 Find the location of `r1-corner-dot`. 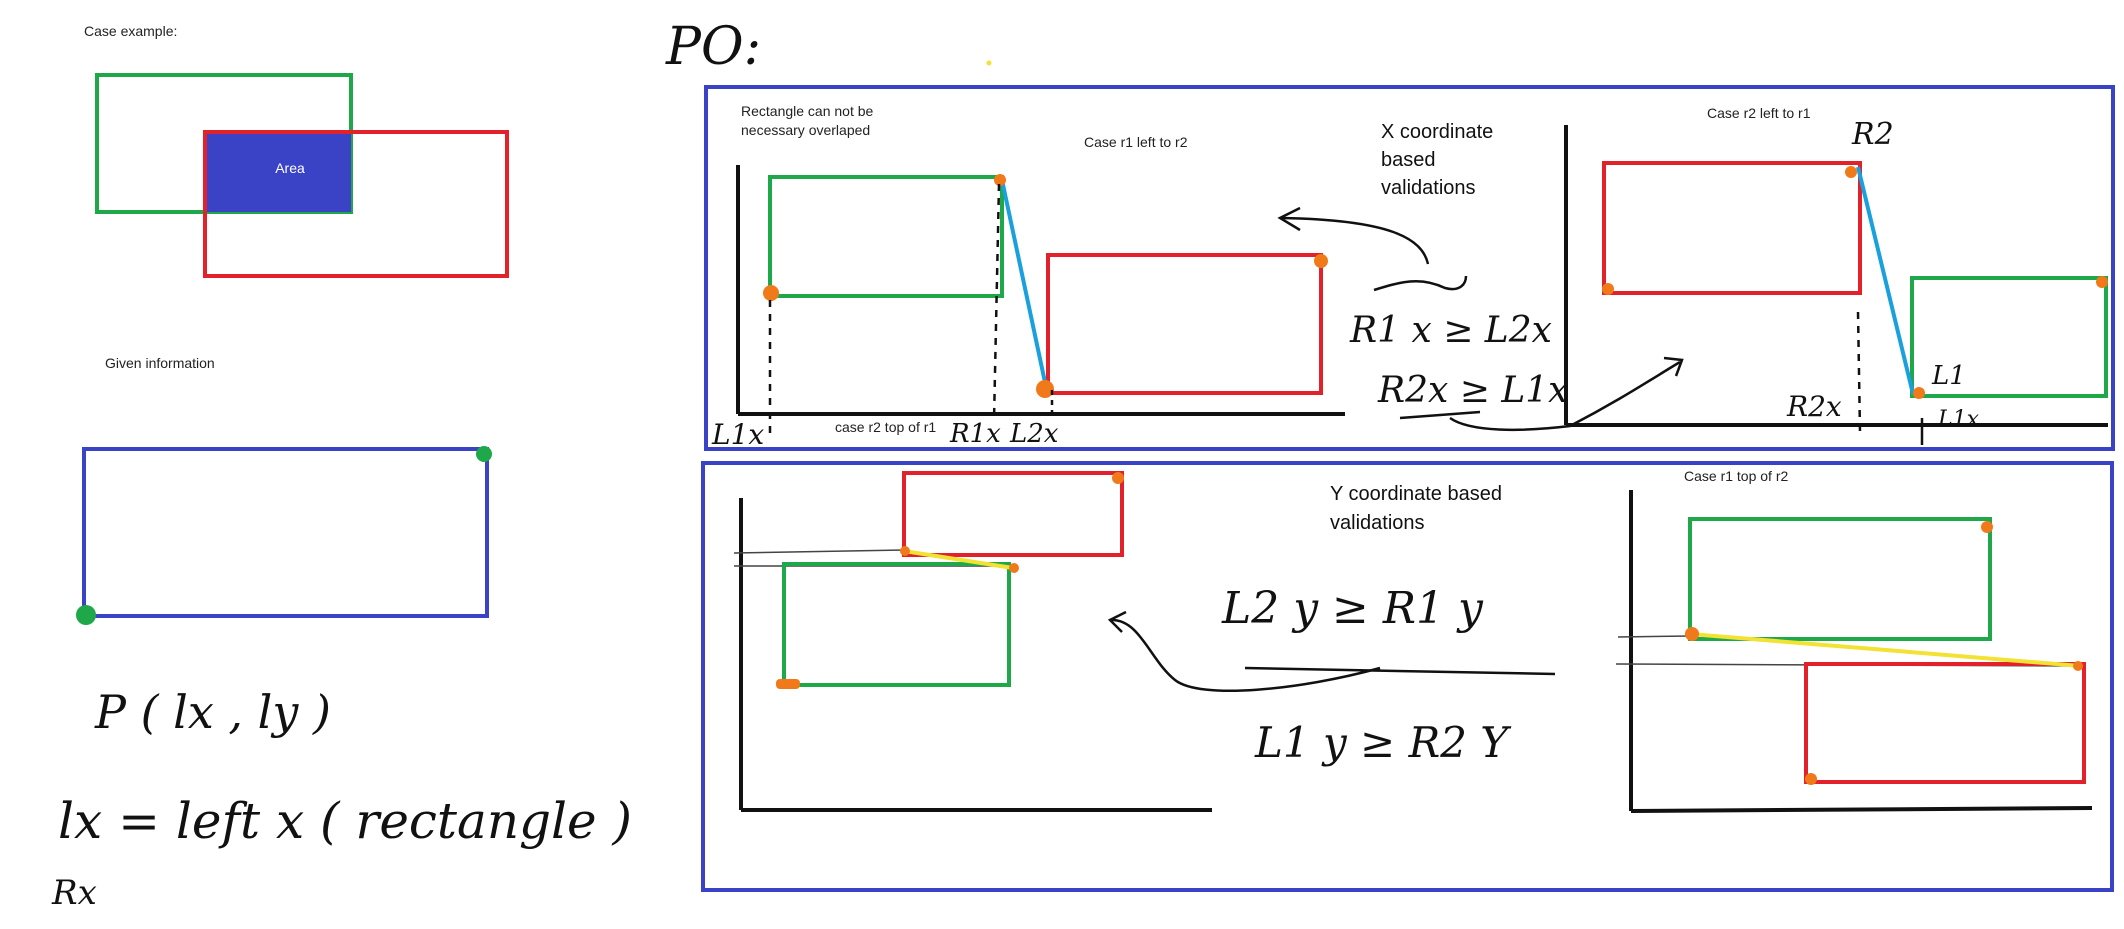

r1-corner-dot is located at coordinates (1000, 180).